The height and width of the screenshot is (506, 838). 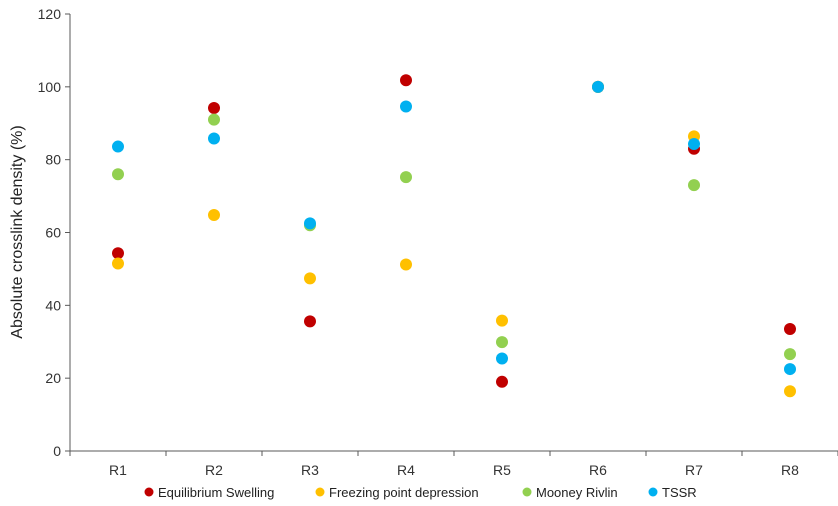 What do you see at coordinates (790, 470) in the screenshot?
I see `x-tick-label: R8` at bounding box center [790, 470].